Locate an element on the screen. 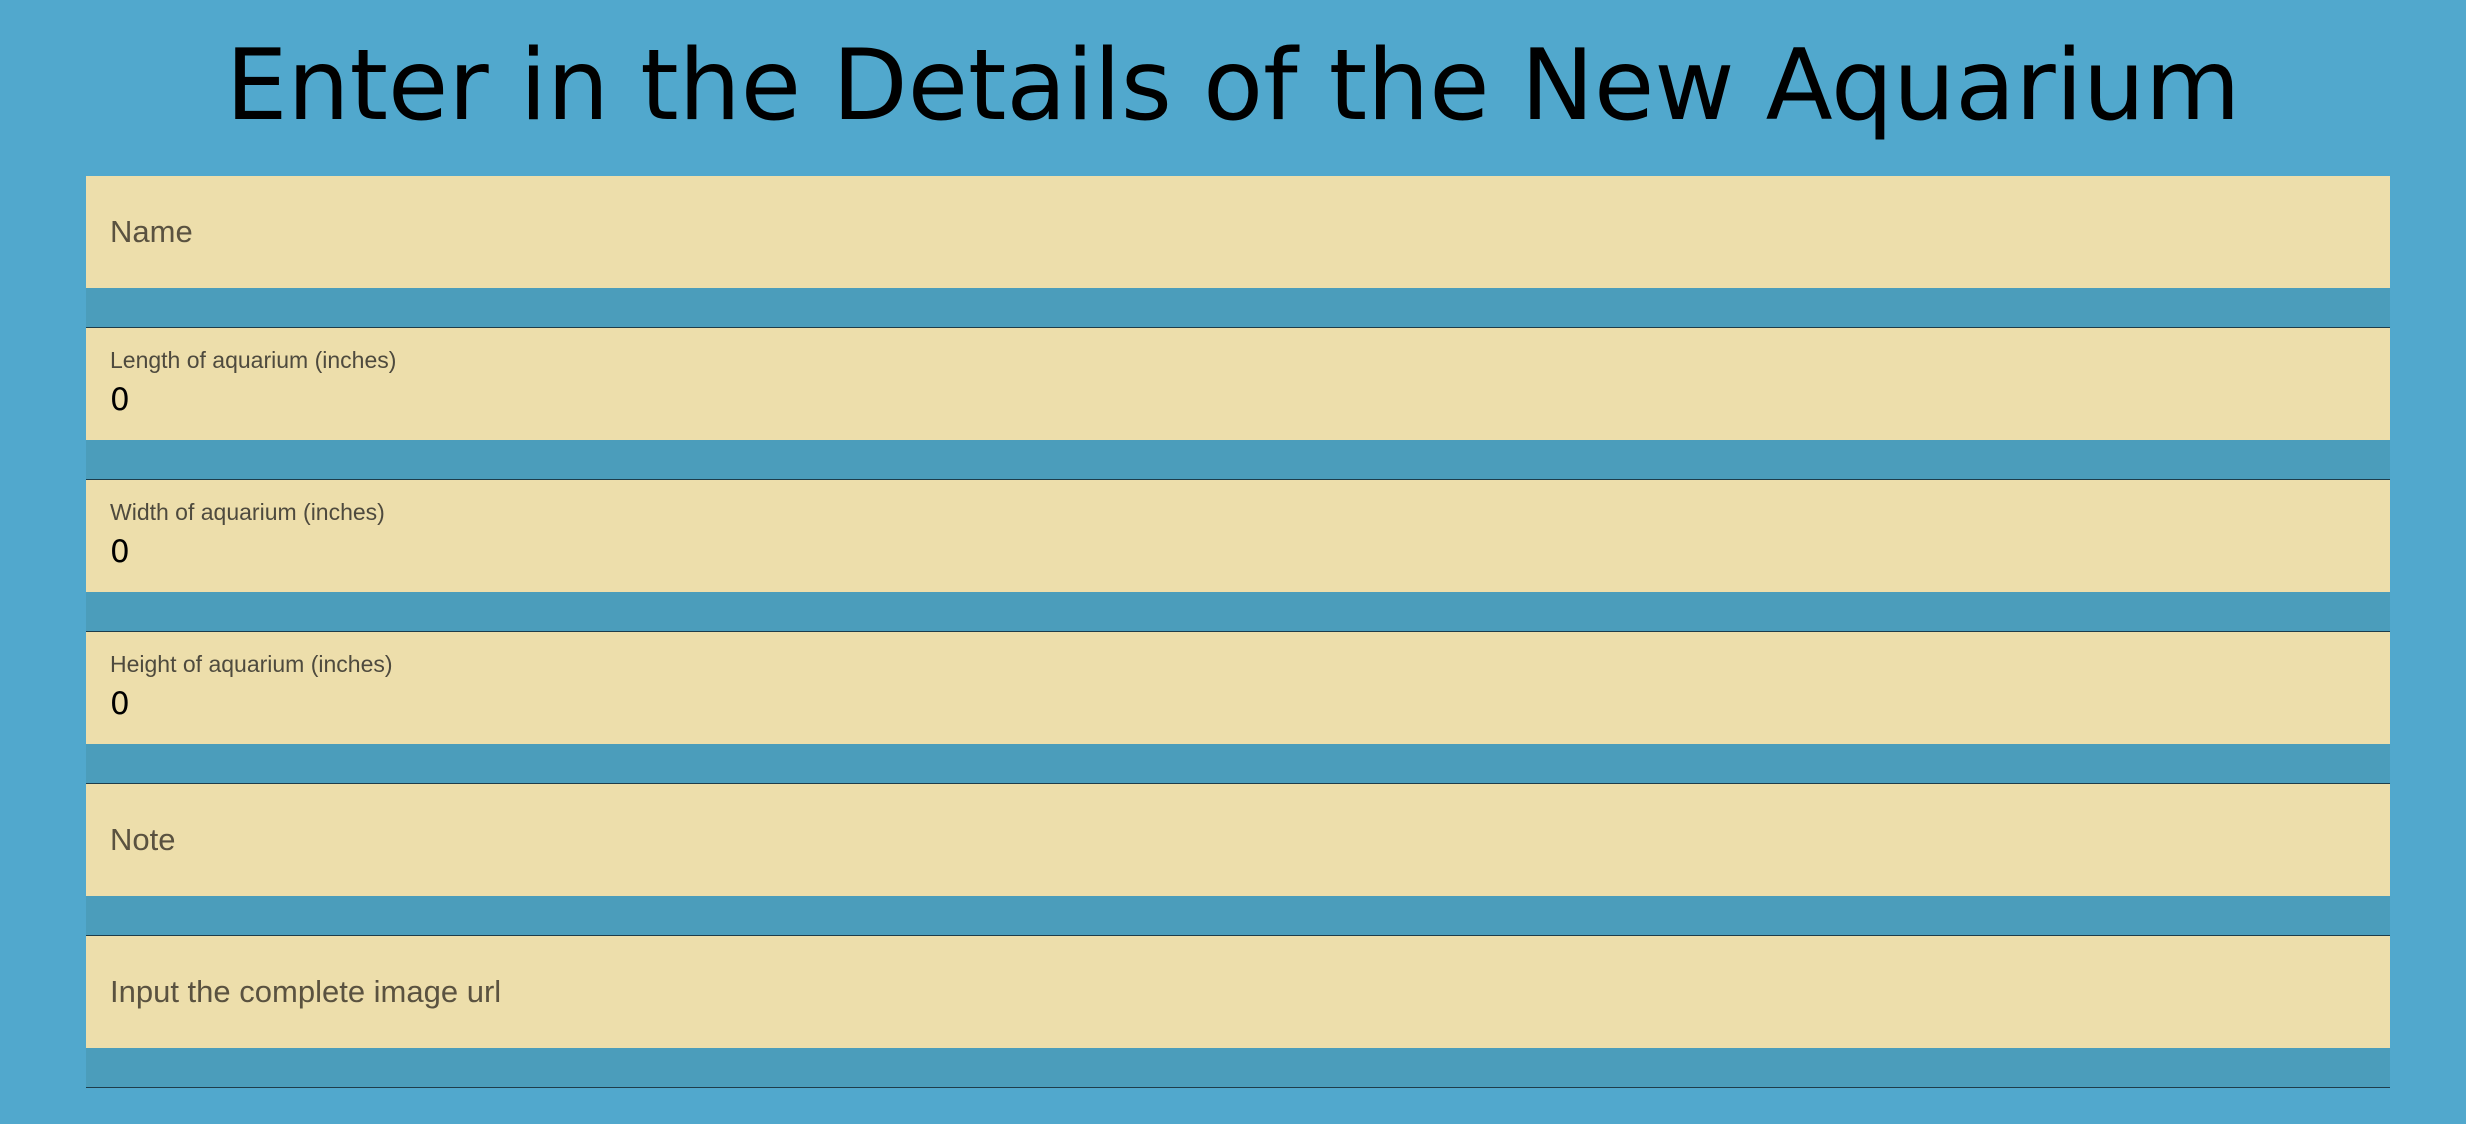  width-field: Width of aquarium (inches) 0 is located at coordinates (1238, 556).